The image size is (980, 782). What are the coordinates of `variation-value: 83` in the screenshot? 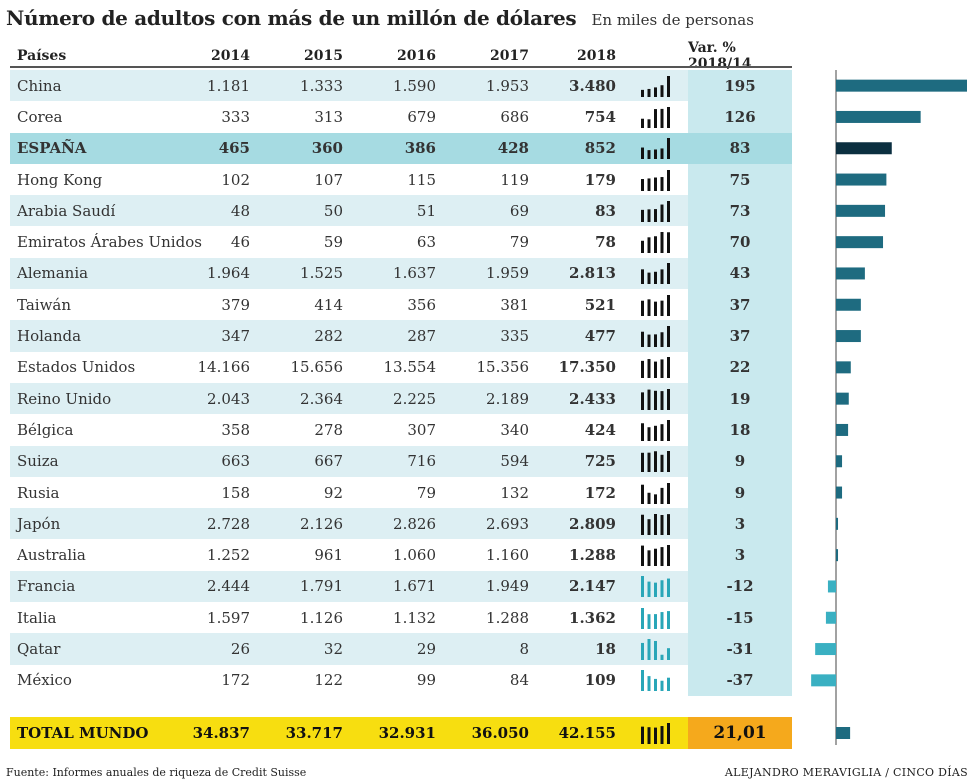 It's located at (740, 148).